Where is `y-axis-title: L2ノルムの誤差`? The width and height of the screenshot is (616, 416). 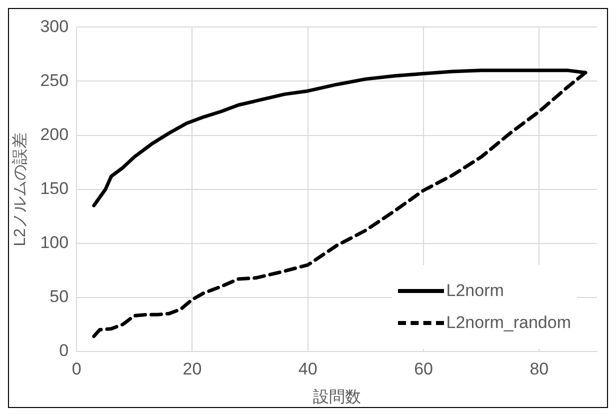 y-axis-title: L2ノルムの誤差 is located at coordinates (20, 189).